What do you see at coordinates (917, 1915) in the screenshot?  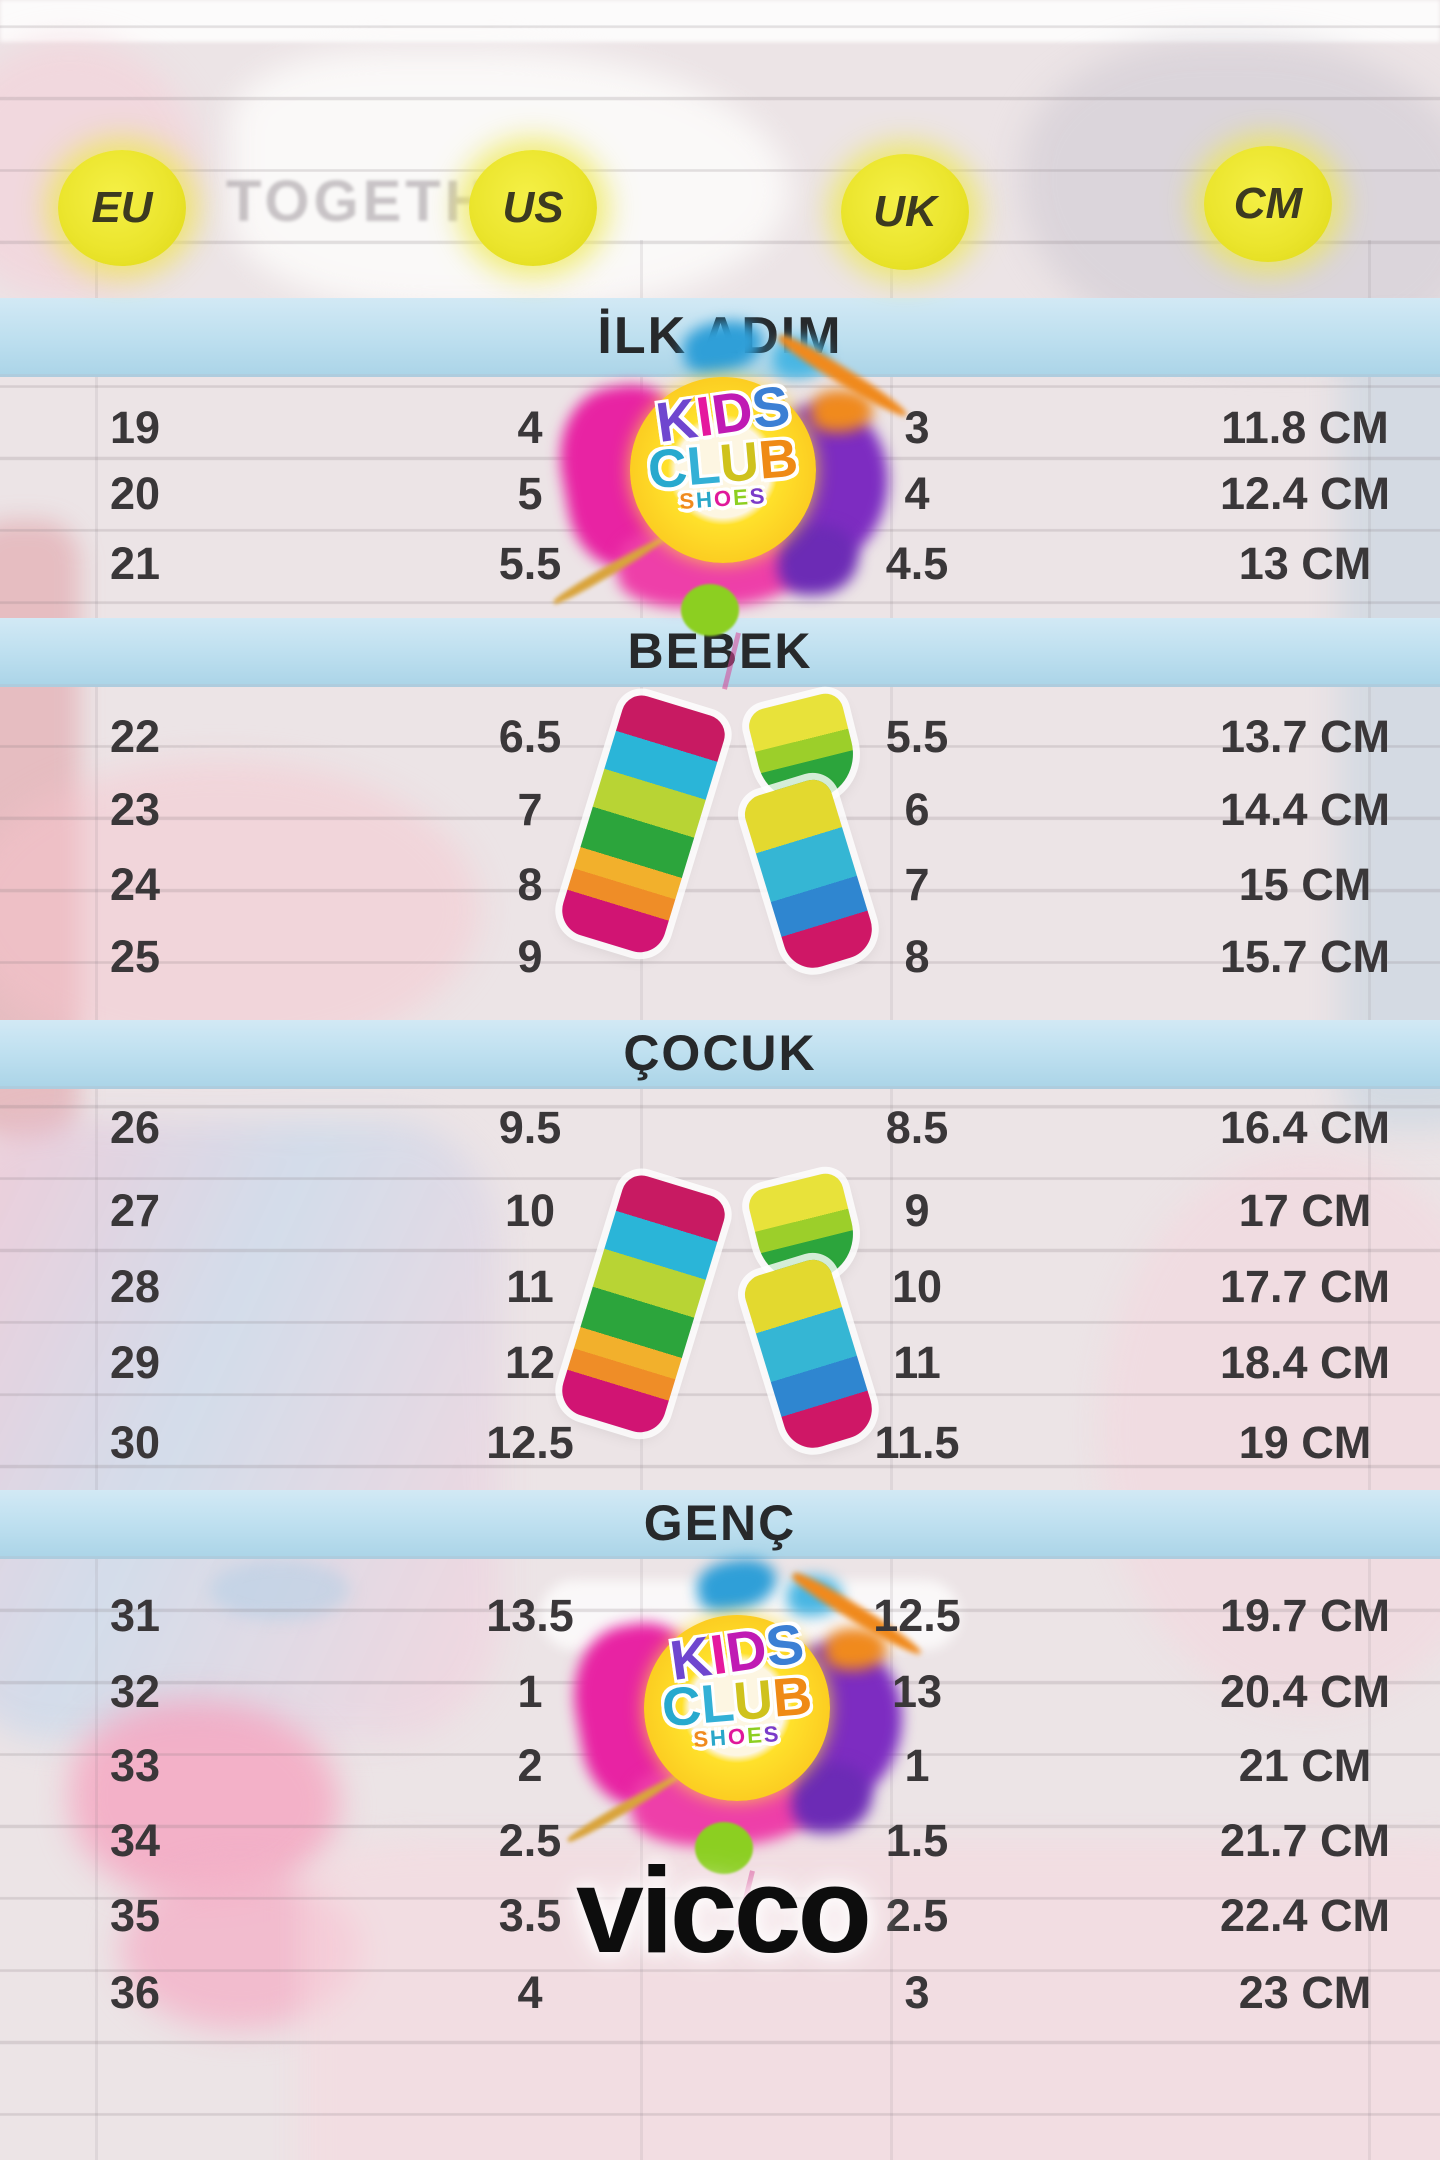 I see `size-cell-uk: 2.5` at bounding box center [917, 1915].